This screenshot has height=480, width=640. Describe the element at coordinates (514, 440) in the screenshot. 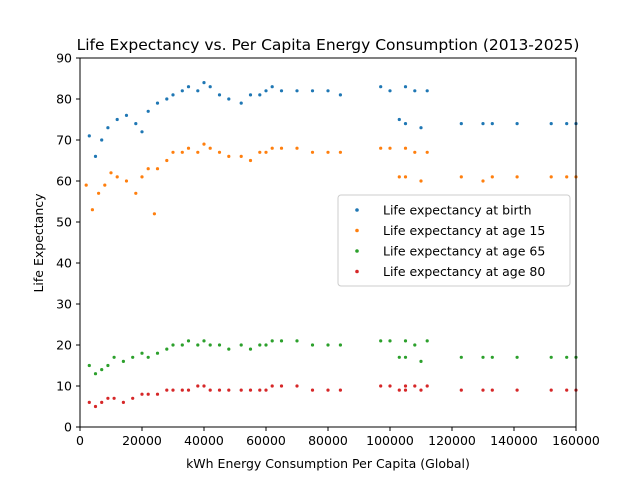

I see `x-tick-label: 140000` at that location.